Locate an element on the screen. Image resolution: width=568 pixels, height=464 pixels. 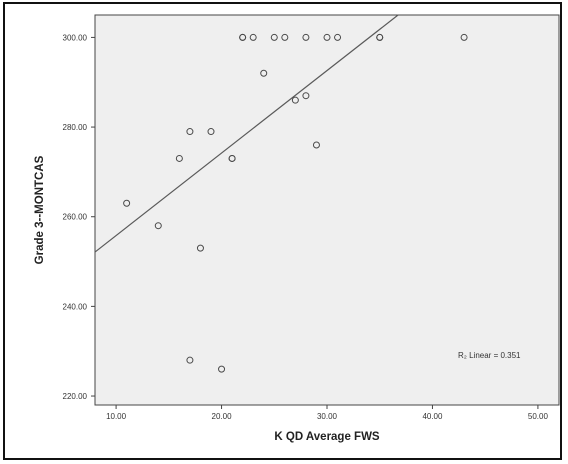
x-tick-label: 40.00 is located at coordinates (432, 416).